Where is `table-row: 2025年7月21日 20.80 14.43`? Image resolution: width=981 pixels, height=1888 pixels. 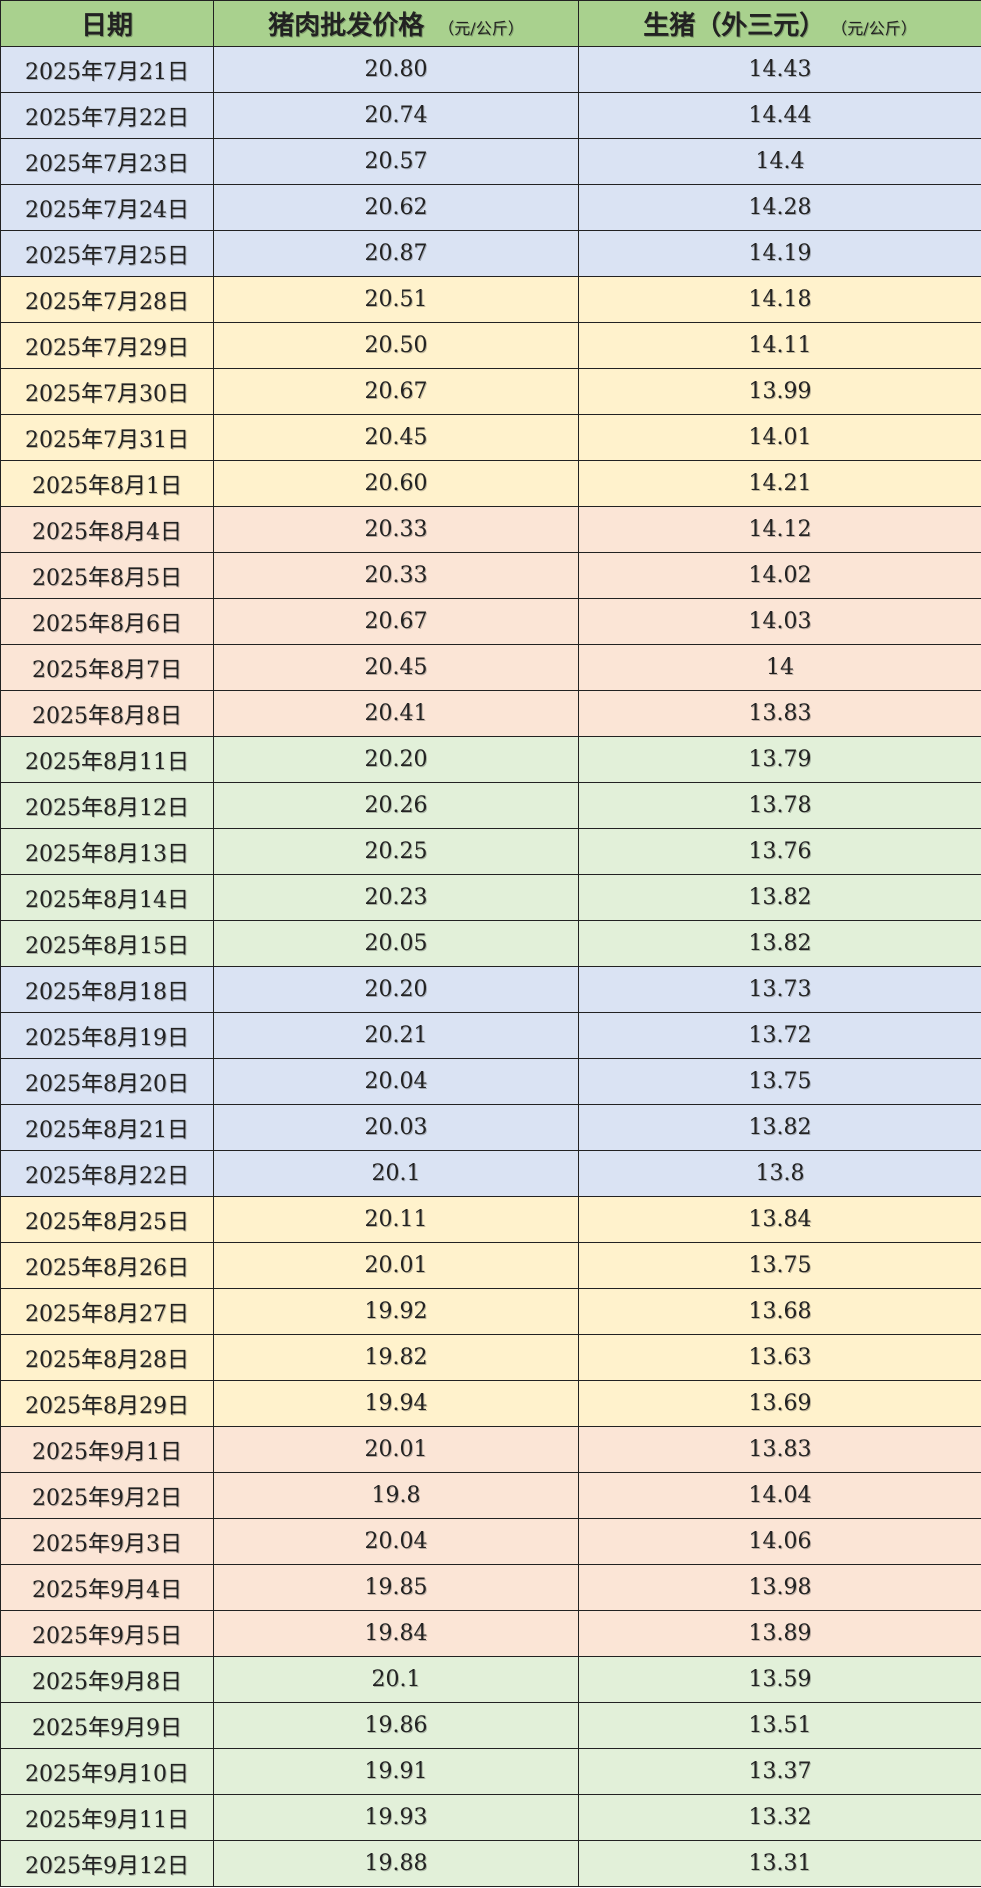
table-row: 2025年7月21日 20.80 14.43 is located at coordinates (490, 69).